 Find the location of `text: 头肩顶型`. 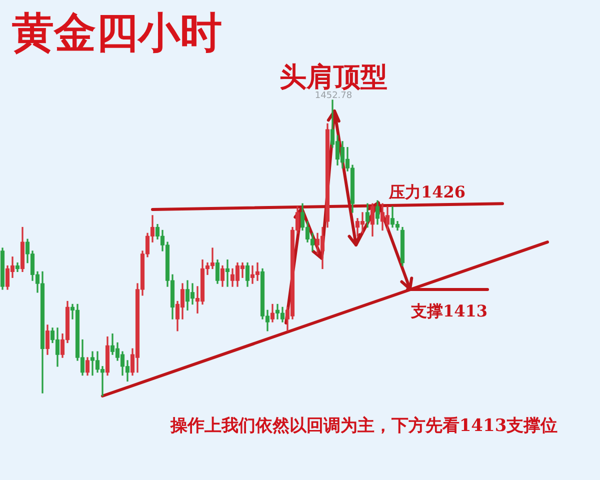

text: 头肩顶型 is located at coordinates (334, 77).